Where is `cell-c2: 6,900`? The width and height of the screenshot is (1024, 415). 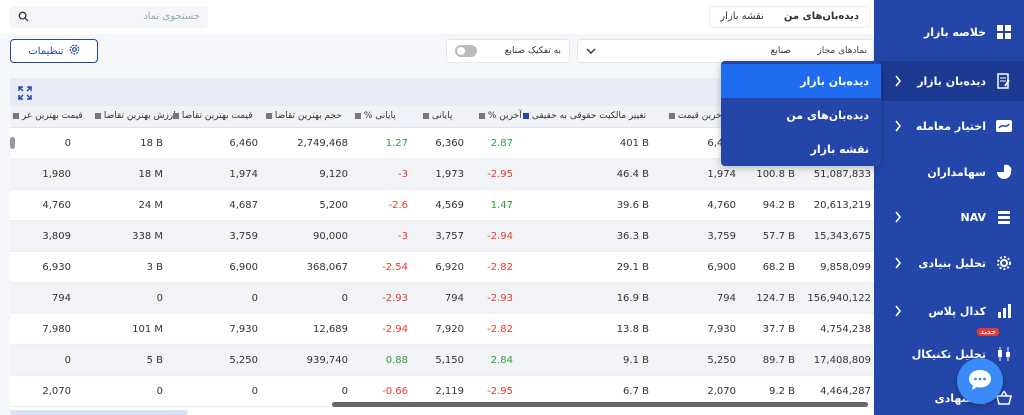
cell-c2: 6,900 is located at coordinates (243, 267).